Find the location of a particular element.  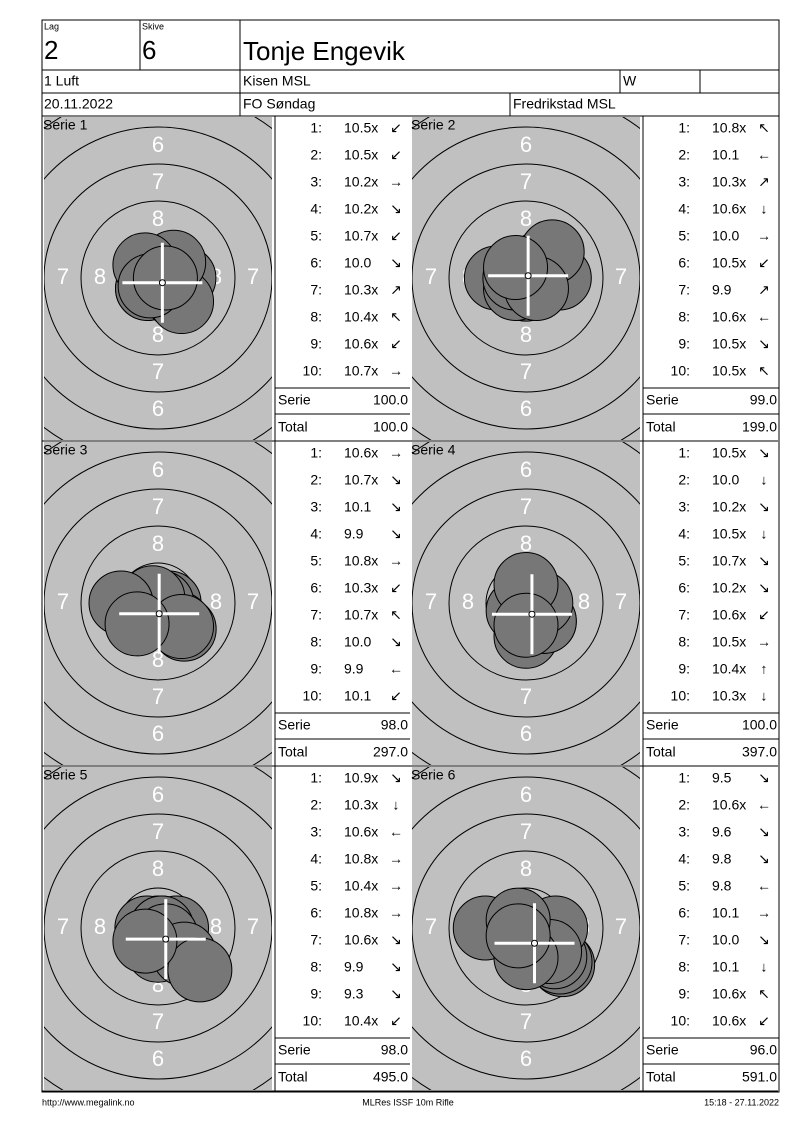

shot-score: 10.1 is located at coordinates (357, 696).